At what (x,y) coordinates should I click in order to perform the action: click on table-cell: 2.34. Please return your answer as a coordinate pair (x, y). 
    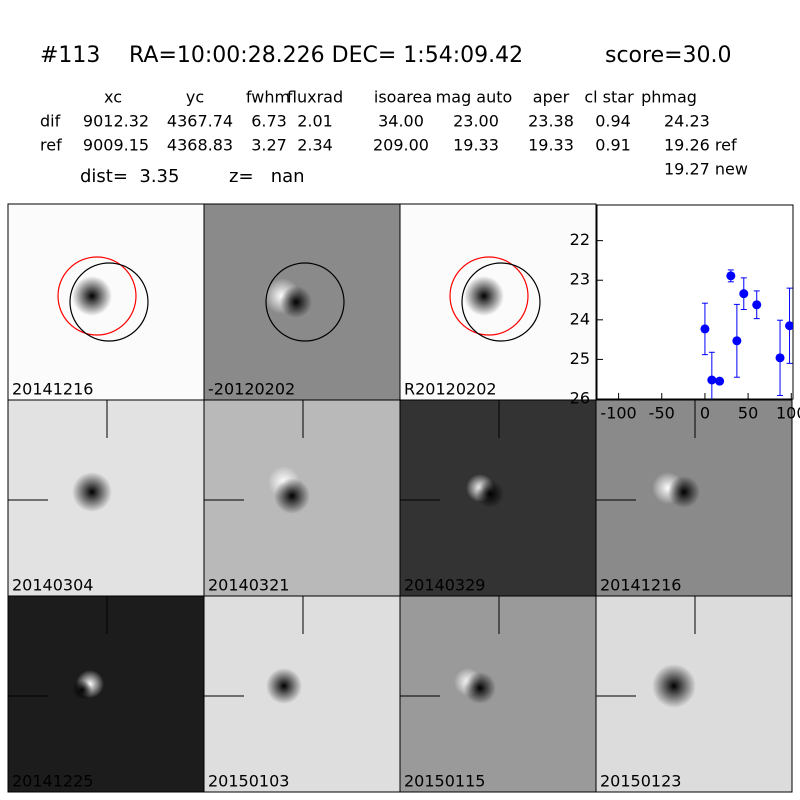
    Looking at the image, I should click on (315, 145).